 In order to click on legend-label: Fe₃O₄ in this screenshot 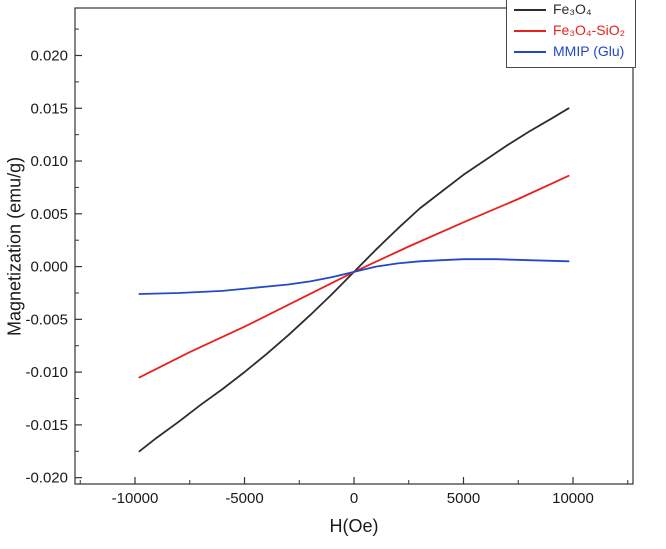, I will do `click(572, 9)`.